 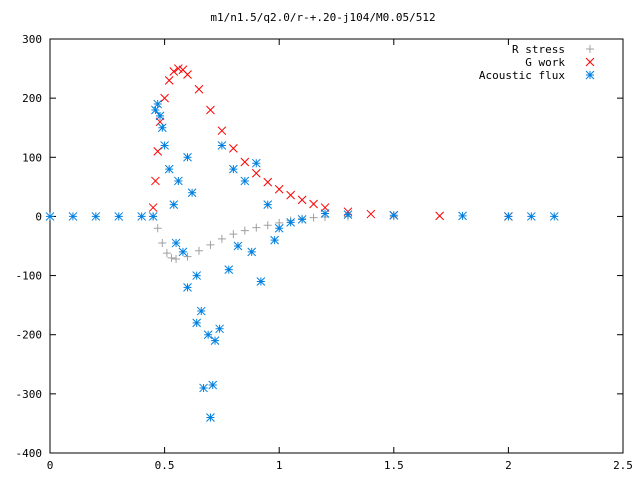 What do you see at coordinates (32, 98) in the screenshot?
I see `y-tick-label: 200` at bounding box center [32, 98].